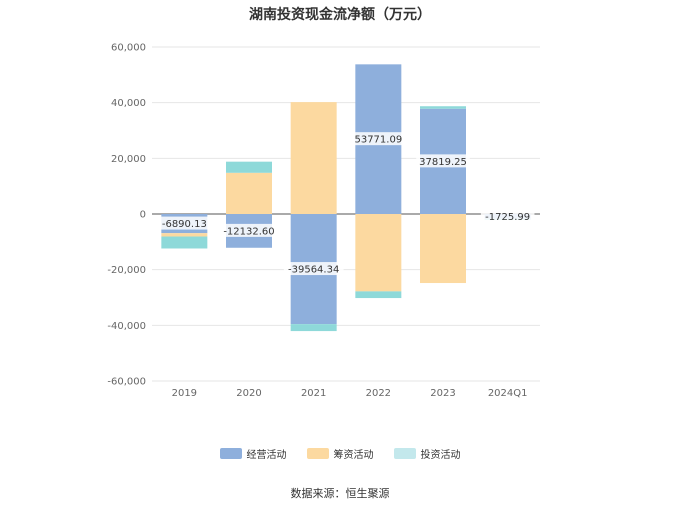  I want to click on legend-label-investing: 投资活动, so click(440, 455).